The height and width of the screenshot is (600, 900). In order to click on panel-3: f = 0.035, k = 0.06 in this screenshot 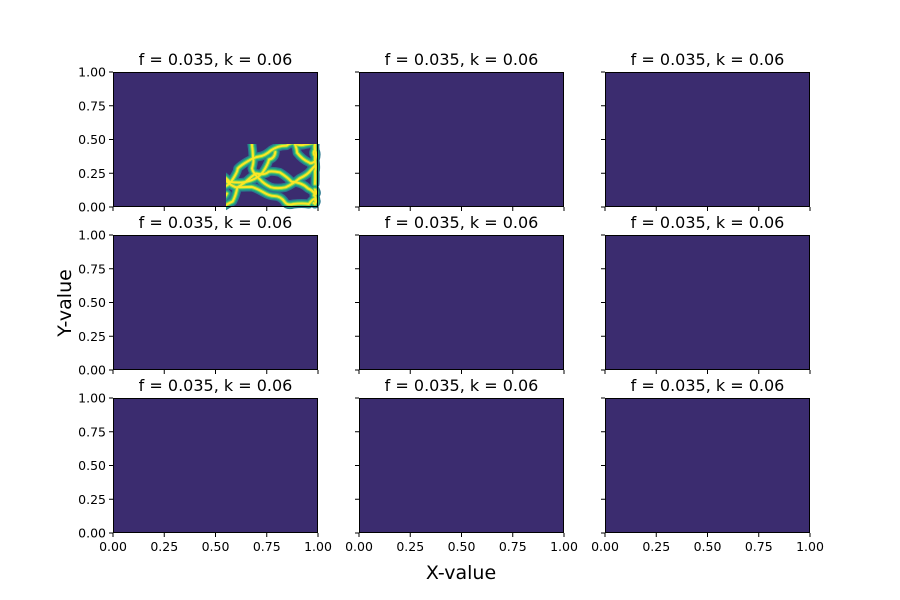, I will do `click(706, 130)`.